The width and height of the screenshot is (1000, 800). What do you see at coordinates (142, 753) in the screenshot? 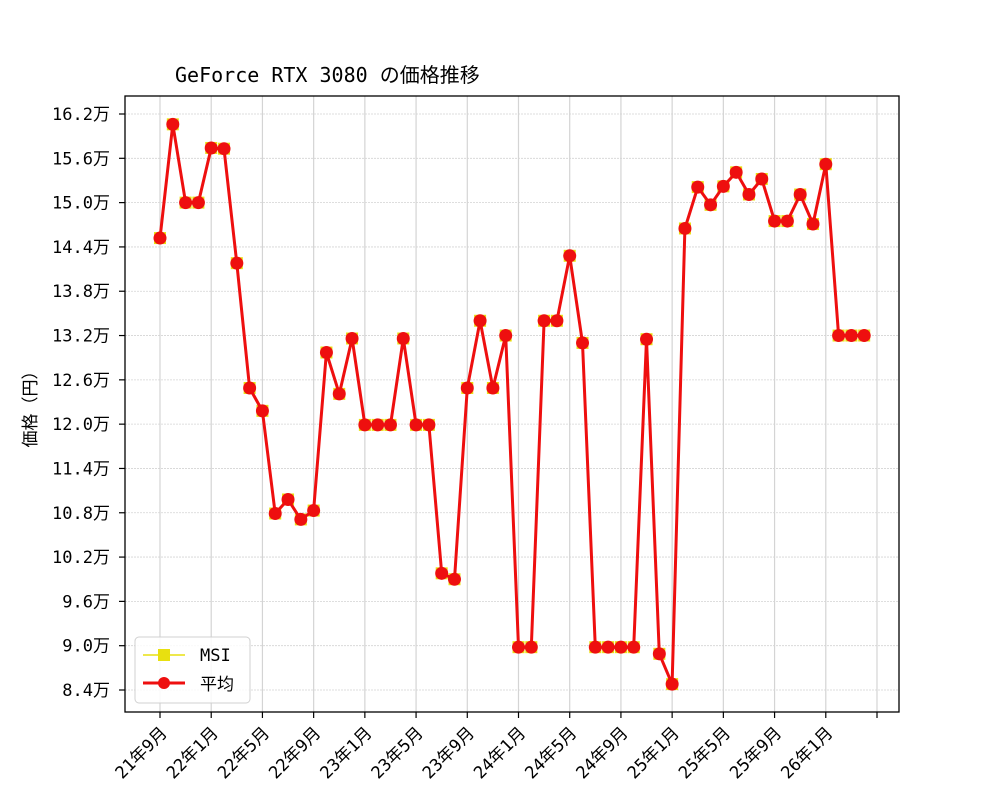
I see `x-tick-label: 21年9月` at bounding box center [142, 753].